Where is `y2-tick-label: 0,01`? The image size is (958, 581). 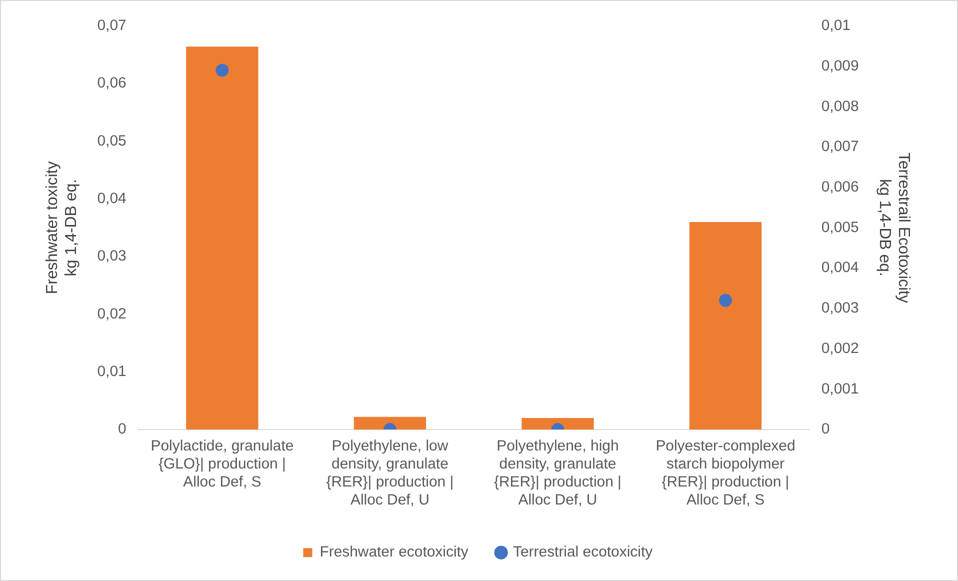 y2-tick-label: 0,01 is located at coordinates (835, 25).